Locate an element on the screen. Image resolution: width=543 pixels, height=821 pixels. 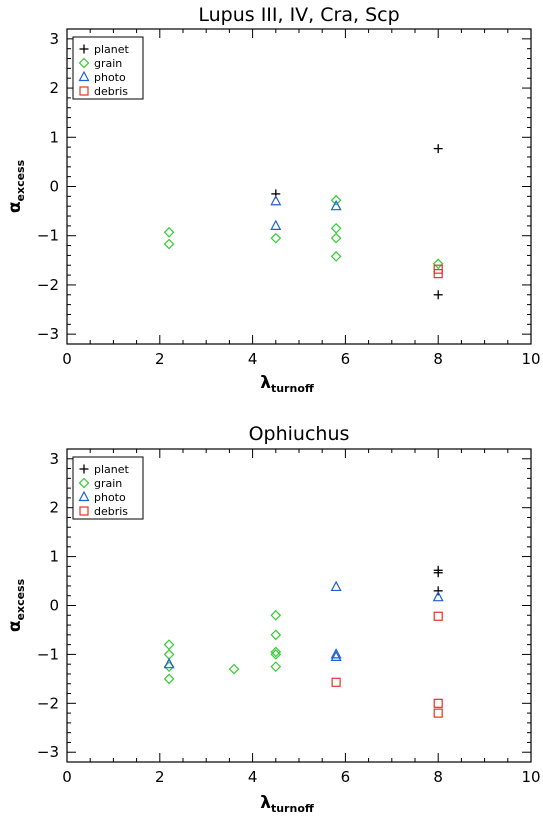
y-tick-label: −3 is located at coordinates (48, 752).